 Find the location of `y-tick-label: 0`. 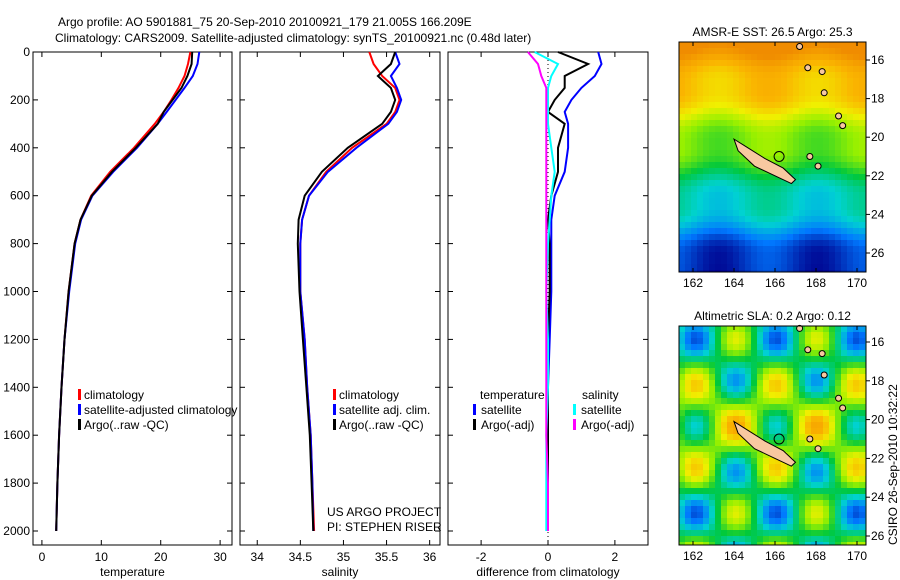

y-tick-label: 0 is located at coordinates (26, 52).